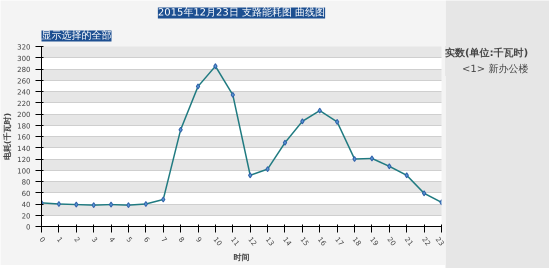 This screenshot has height=268, width=552. I want to click on legend-title: 实数(单位:千瓦时), so click(486, 53).